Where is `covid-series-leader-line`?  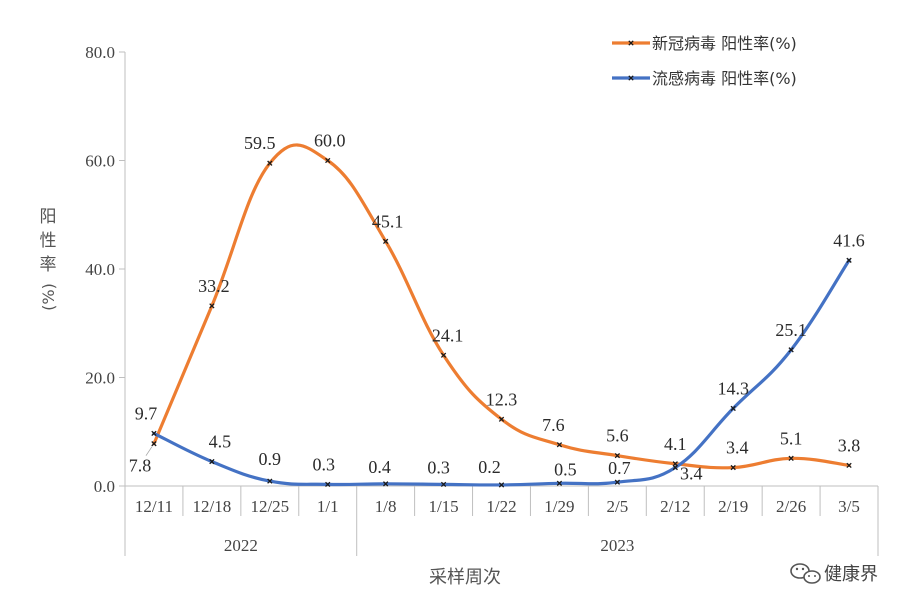
covid-series-leader-line is located at coordinates (149, 451).